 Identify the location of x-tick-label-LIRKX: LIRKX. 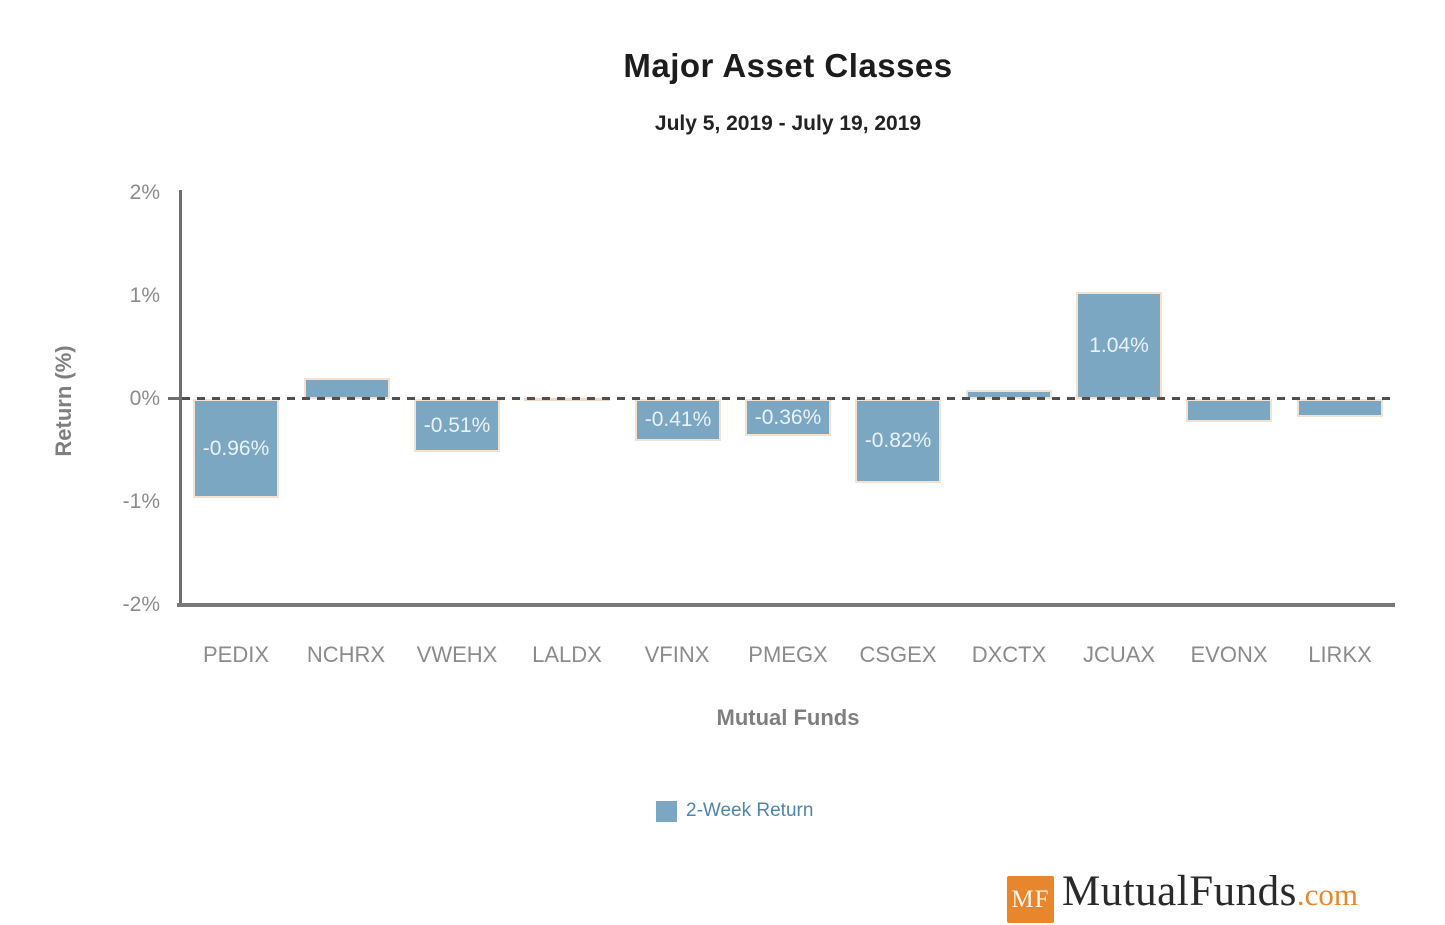
(1340, 654).